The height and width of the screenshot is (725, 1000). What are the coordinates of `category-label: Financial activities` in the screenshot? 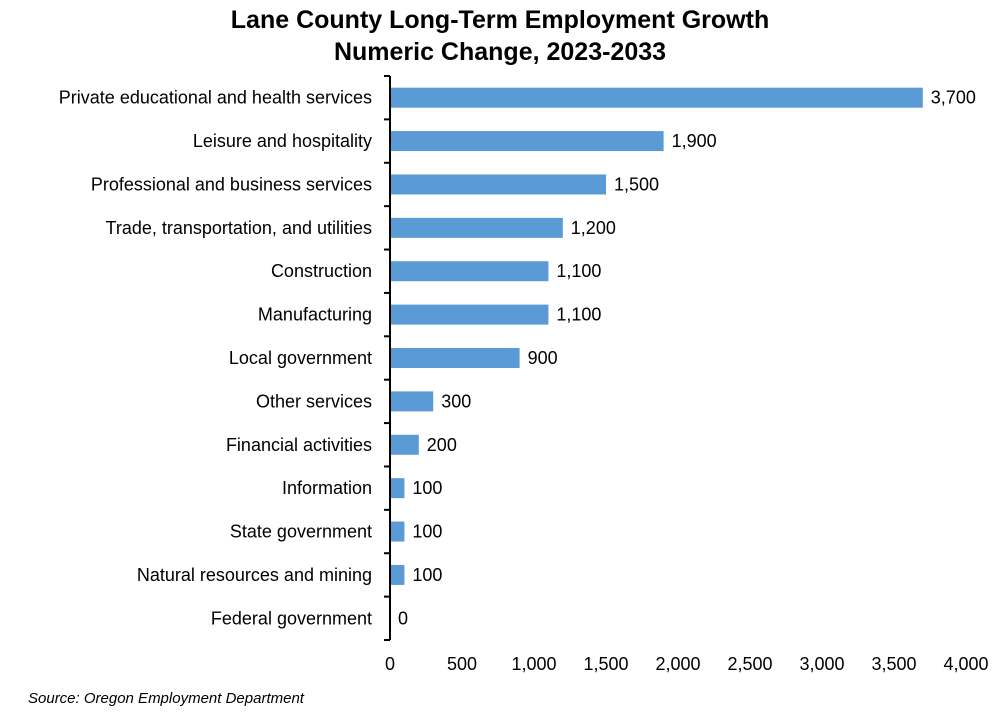 It's located at (299, 445).